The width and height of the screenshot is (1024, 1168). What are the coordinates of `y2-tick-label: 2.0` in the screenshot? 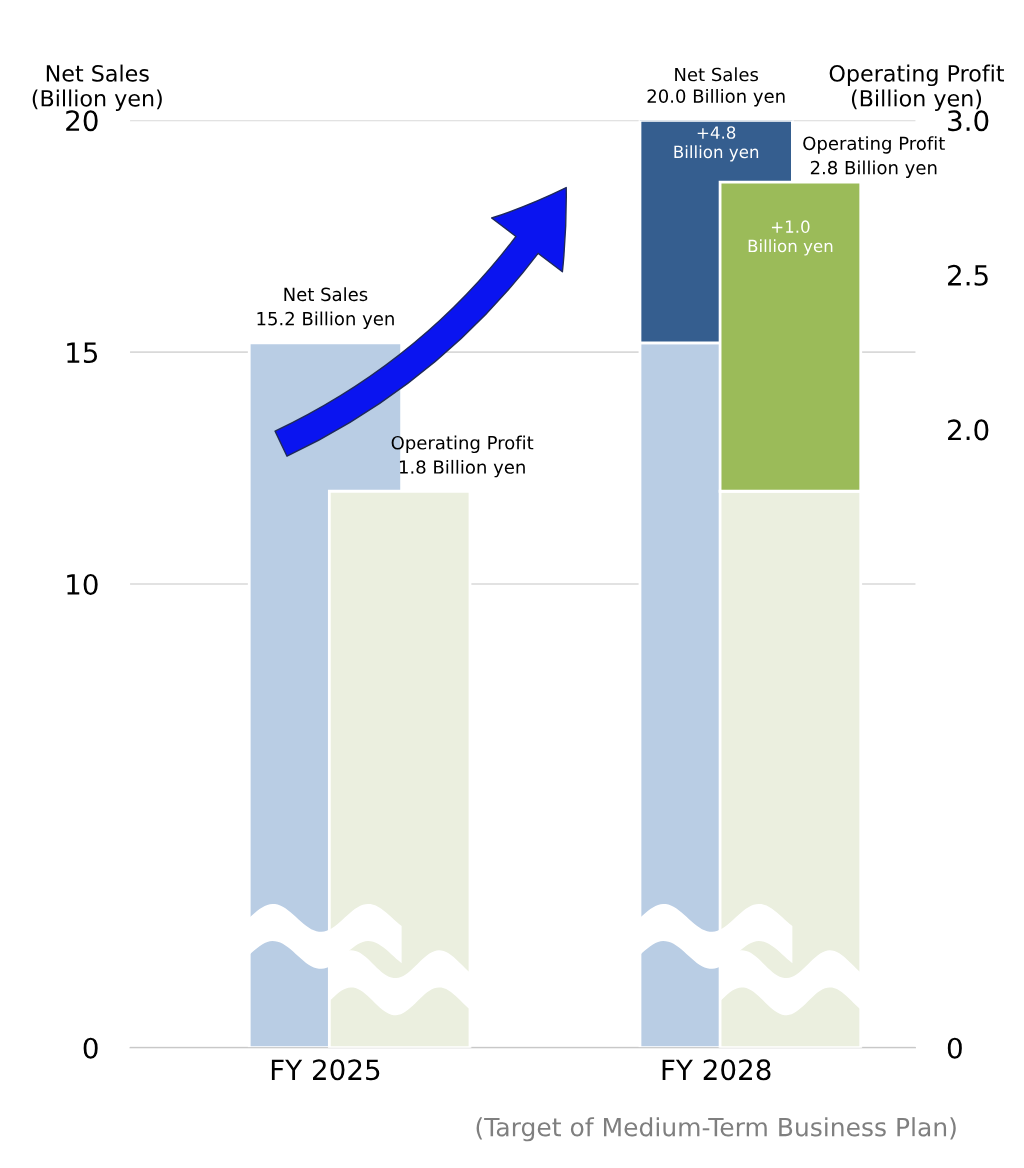 It's located at (968, 430).